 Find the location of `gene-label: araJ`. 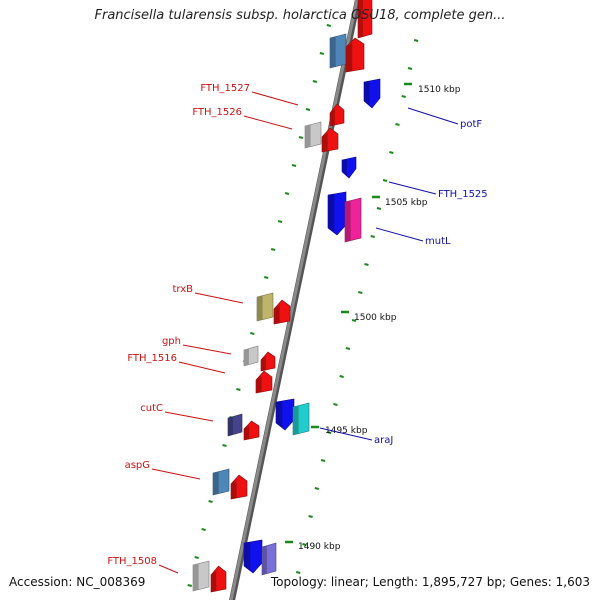

gene-label: araJ is located at coordinates (383, 440).